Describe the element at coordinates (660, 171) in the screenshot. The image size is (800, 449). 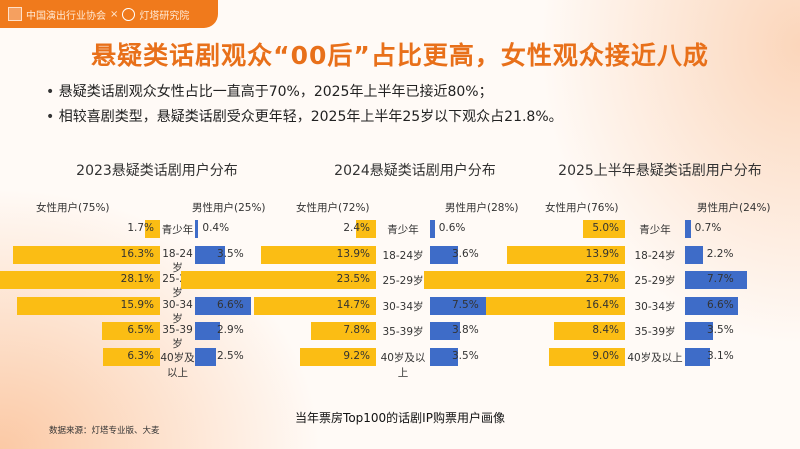
I see `chart-title: 2025上半年悬疑类话剧用户分布` at that location.